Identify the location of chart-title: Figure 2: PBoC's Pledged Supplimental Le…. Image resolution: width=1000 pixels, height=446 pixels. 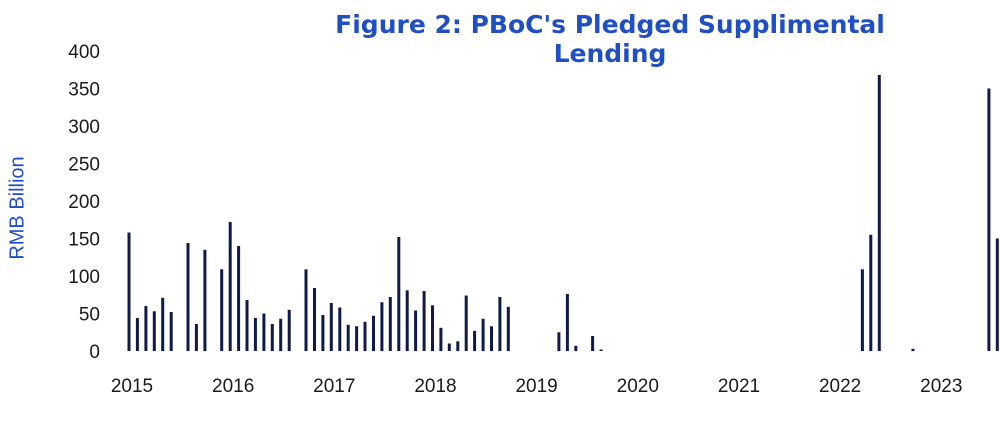
(610, 39).